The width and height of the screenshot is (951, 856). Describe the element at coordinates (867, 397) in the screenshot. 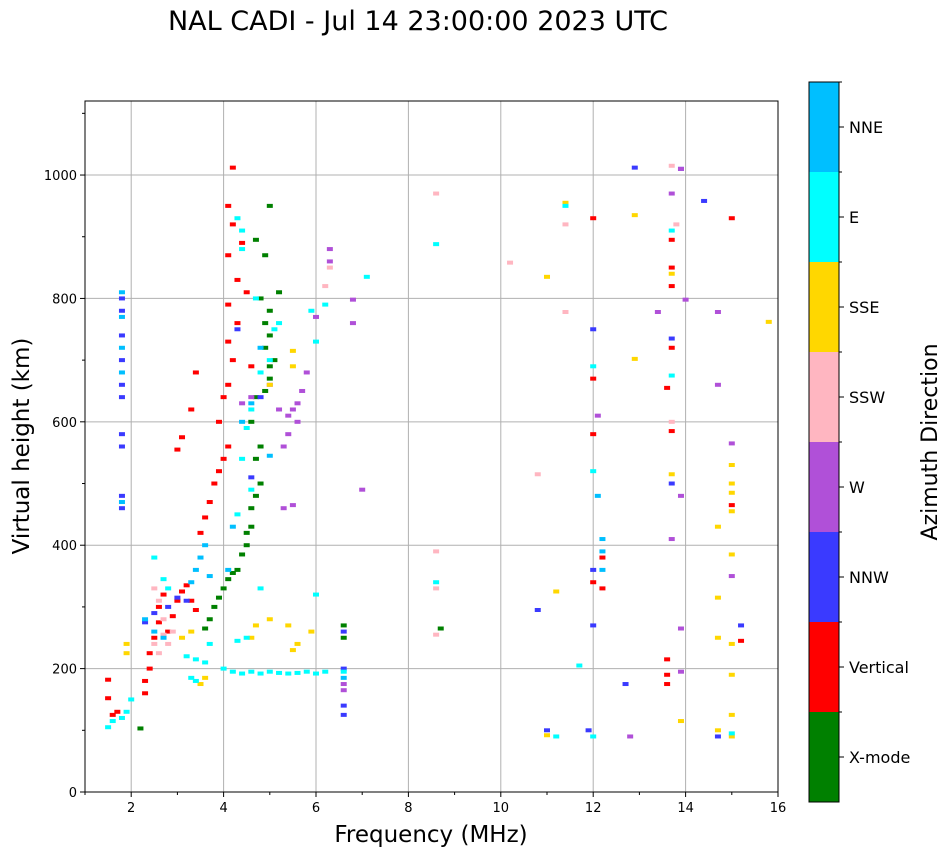

I see `colorbar-tick-label: SSW` at that location.